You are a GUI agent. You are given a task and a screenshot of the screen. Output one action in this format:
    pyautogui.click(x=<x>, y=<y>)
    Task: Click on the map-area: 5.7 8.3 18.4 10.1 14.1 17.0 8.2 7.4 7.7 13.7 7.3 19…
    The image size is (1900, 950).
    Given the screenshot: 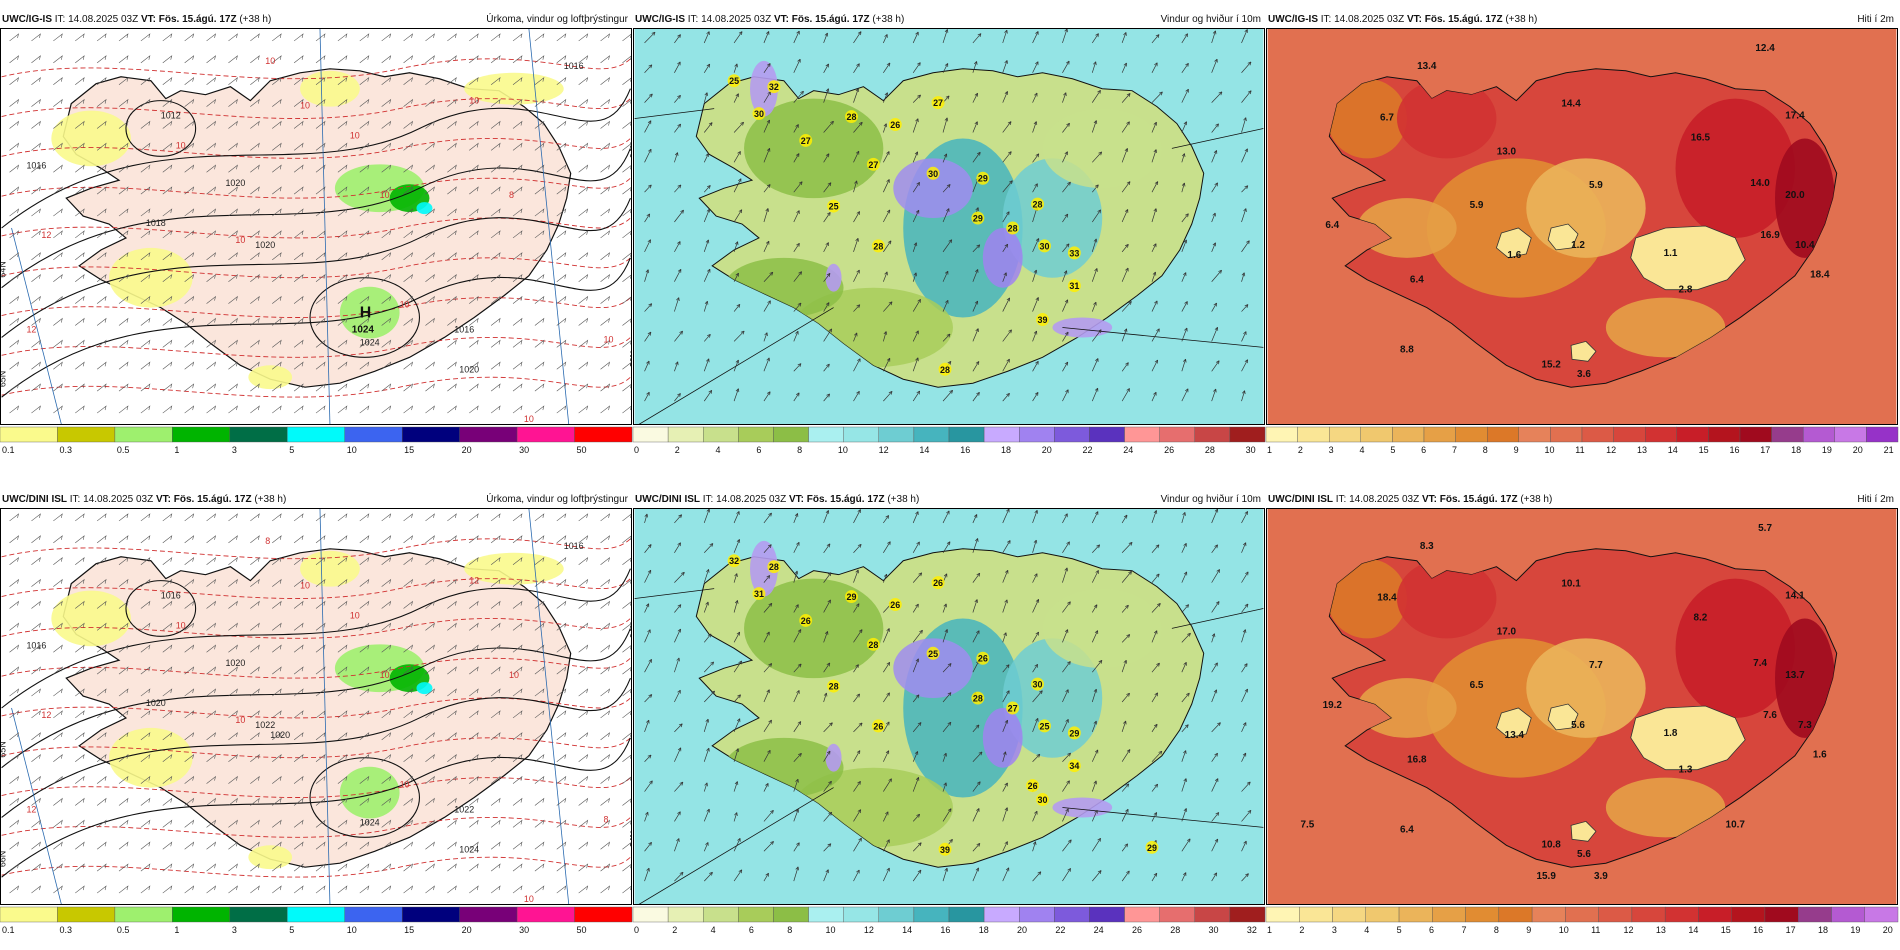 What is the action you would take?
    pyautogui.click(x=1582, y=706)
    